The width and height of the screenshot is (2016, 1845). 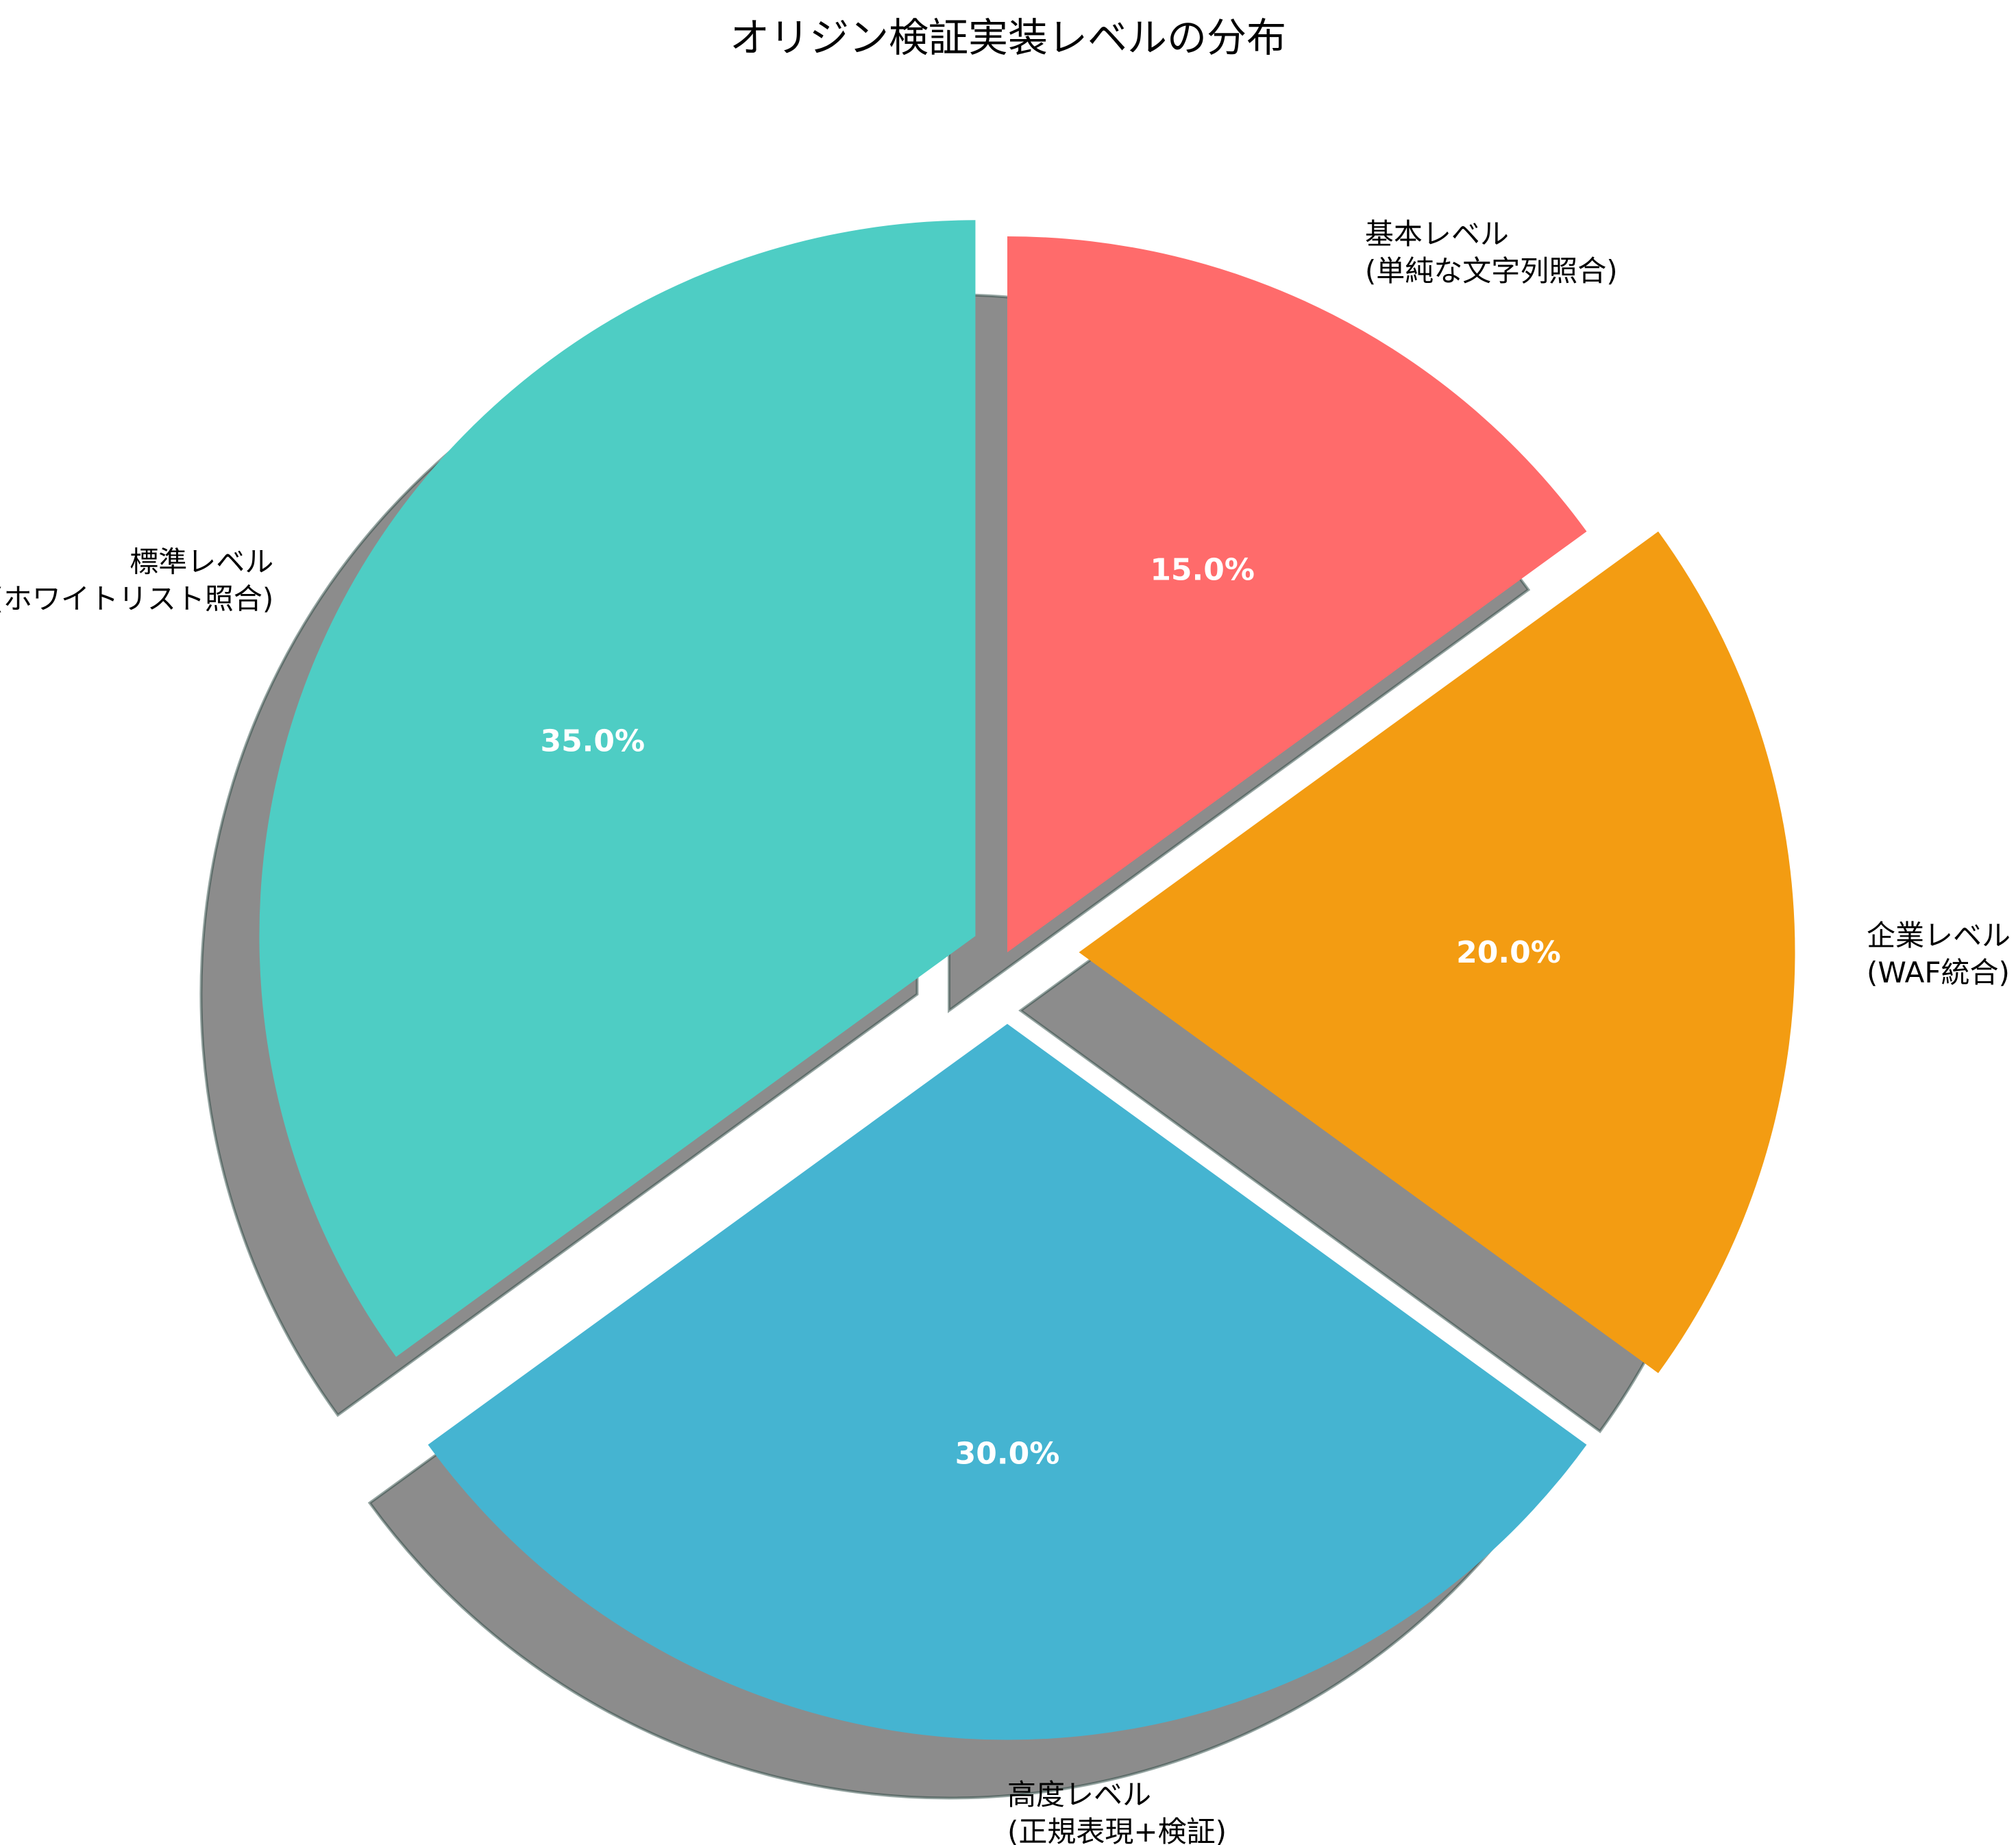 I want to click on slice-2-category-label: 企業レベル(WAF統合), so click(x=1939, y=954).